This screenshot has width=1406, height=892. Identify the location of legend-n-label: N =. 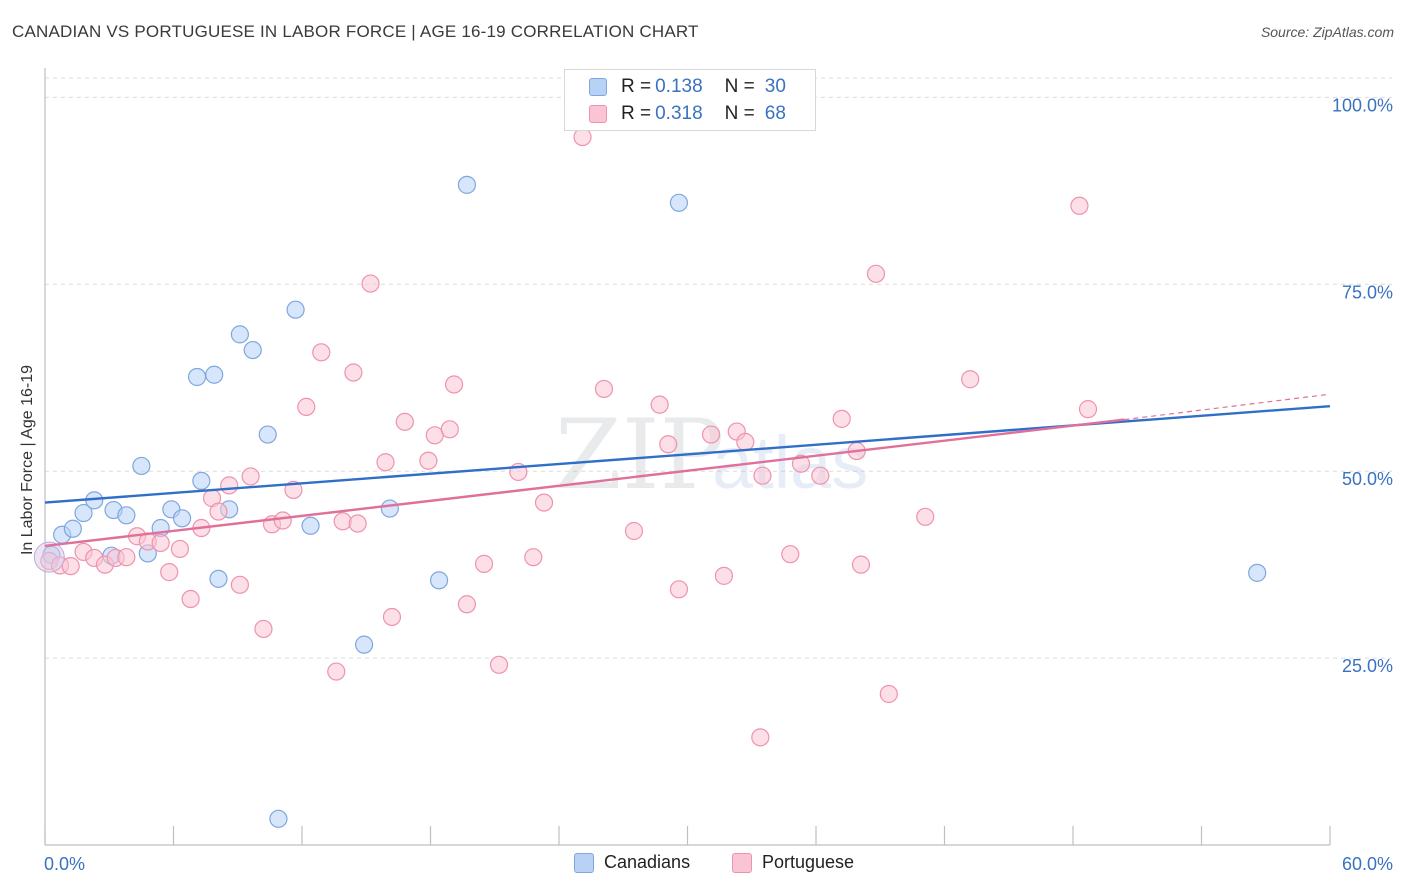
(739, 113).